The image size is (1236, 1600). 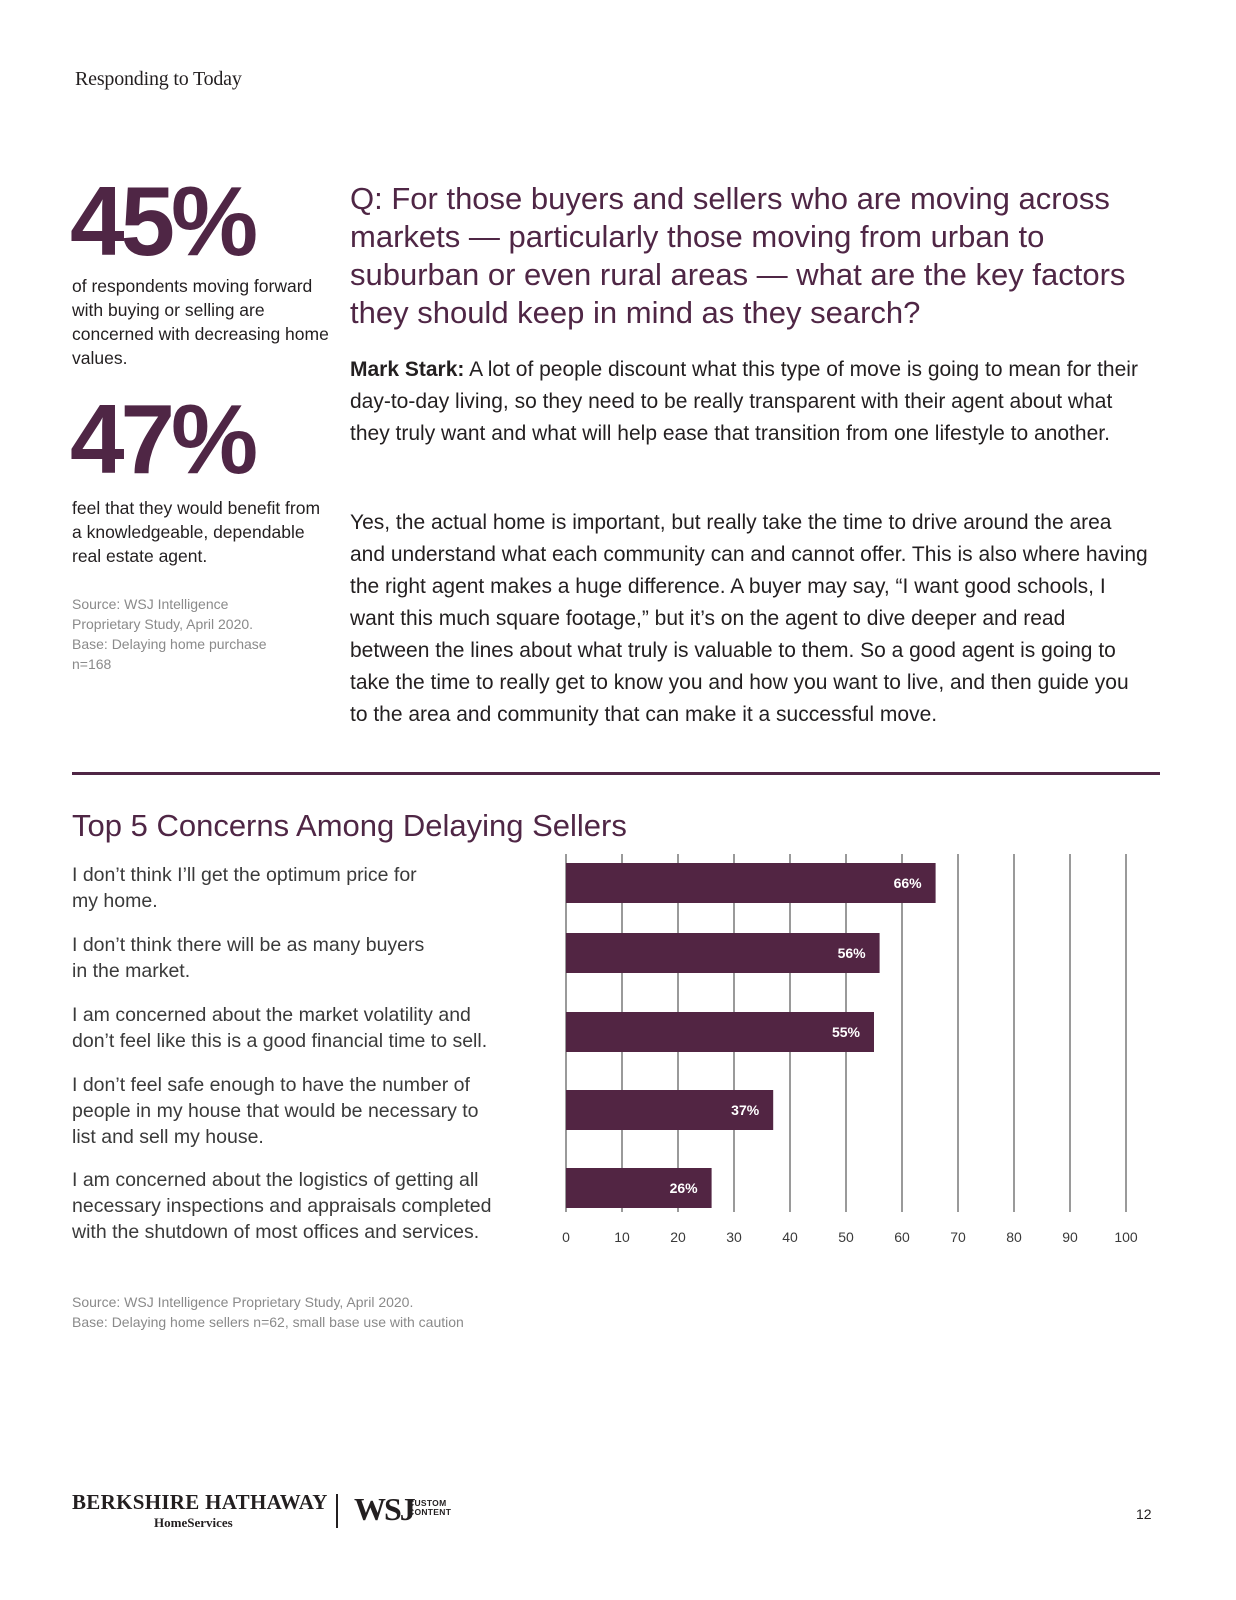 What do you see at coordinates (163, 624) in the screenshot?
I see `stats-source-line: Proprietary Study, April 2020.` at bounding box center [163, 624].